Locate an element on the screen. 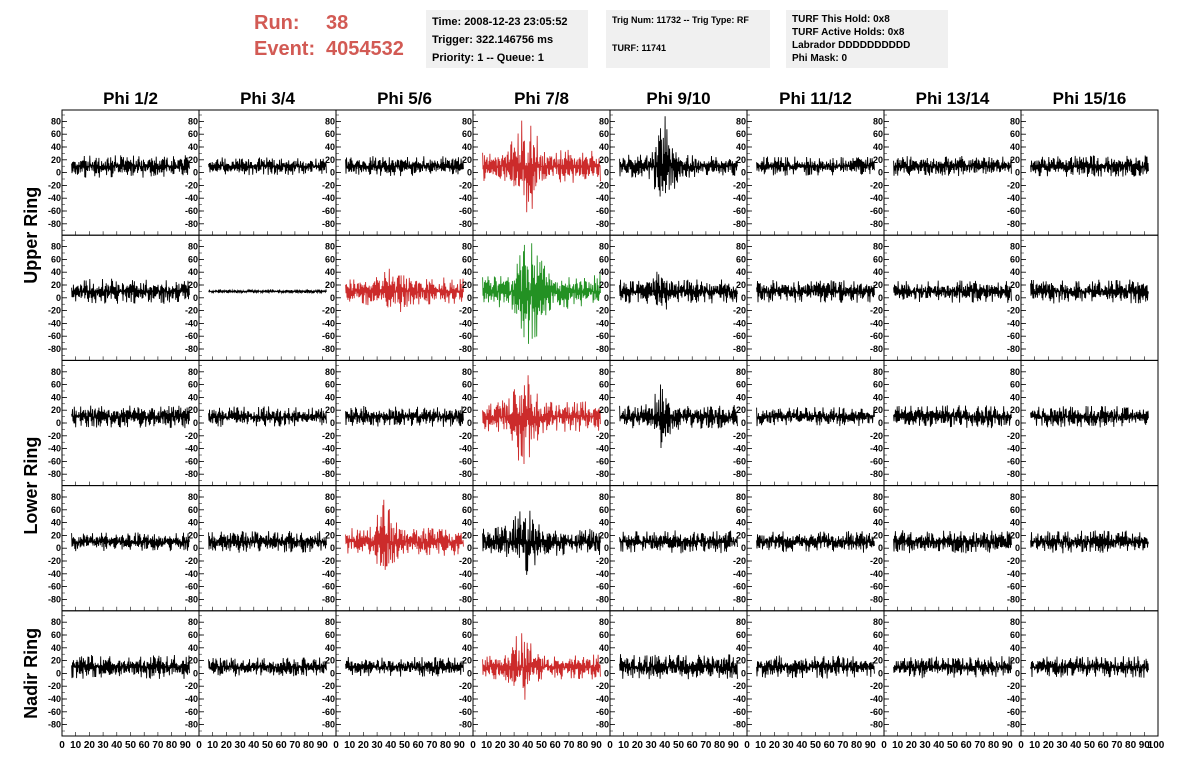 Image resolution: width=1196 pixels, height=772 pixels. panel-frame is located at coordinates (267, 297).